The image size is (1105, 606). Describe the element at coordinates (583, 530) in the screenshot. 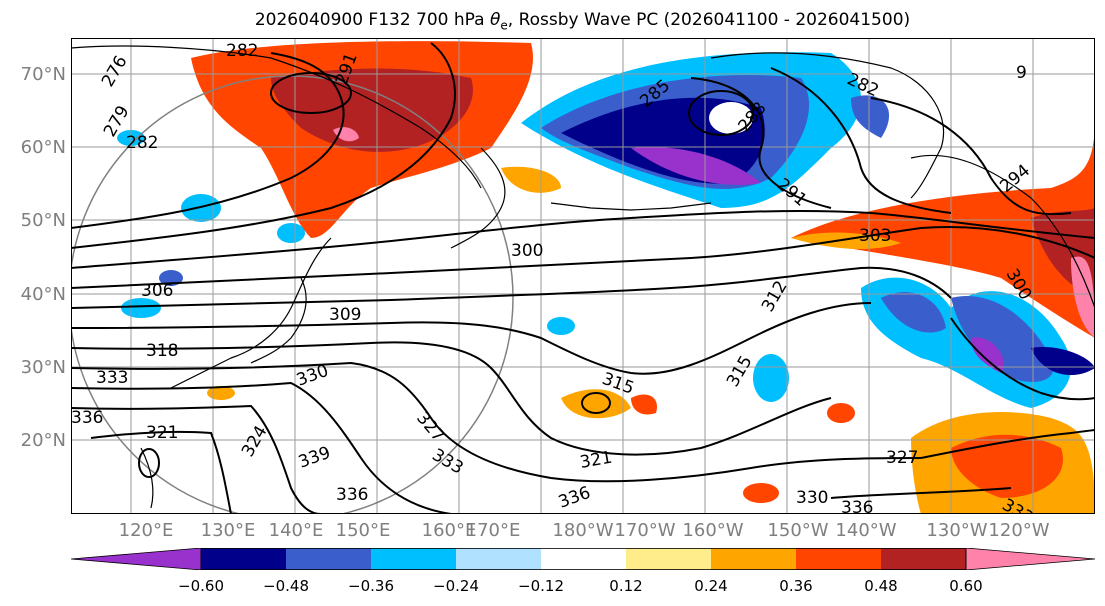

I see `lon-label-180w: 180°W` at that location.